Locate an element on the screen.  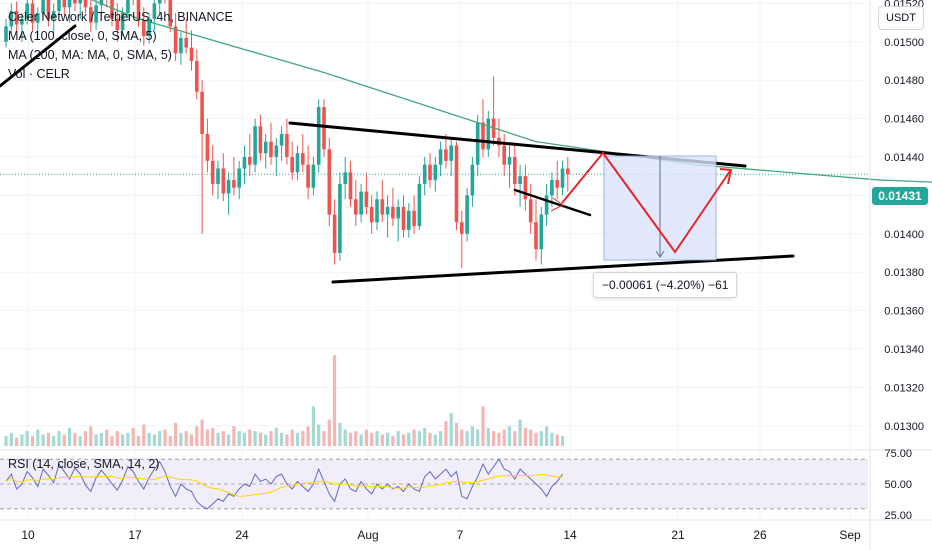
rsi-pane is located at coordinates (466, 479).